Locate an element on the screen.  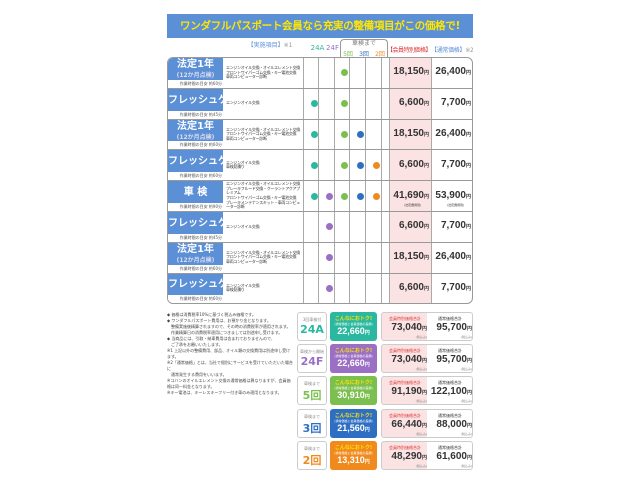
savings-sub: (通常価格と会員価格の差額) is located at coordinates (353, 420).